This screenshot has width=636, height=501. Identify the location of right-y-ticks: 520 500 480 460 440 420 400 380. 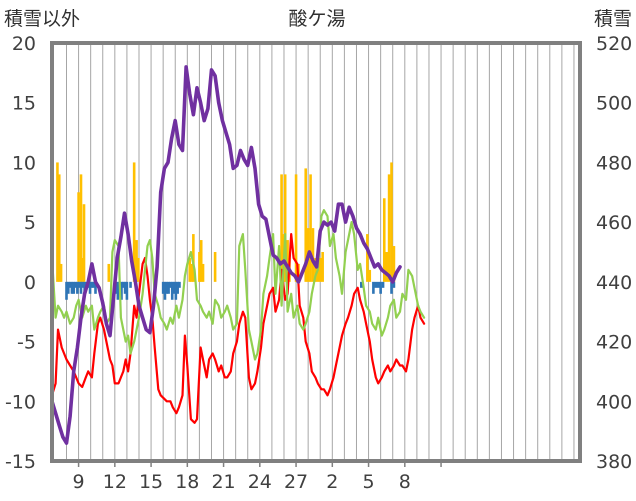
(614, 253).